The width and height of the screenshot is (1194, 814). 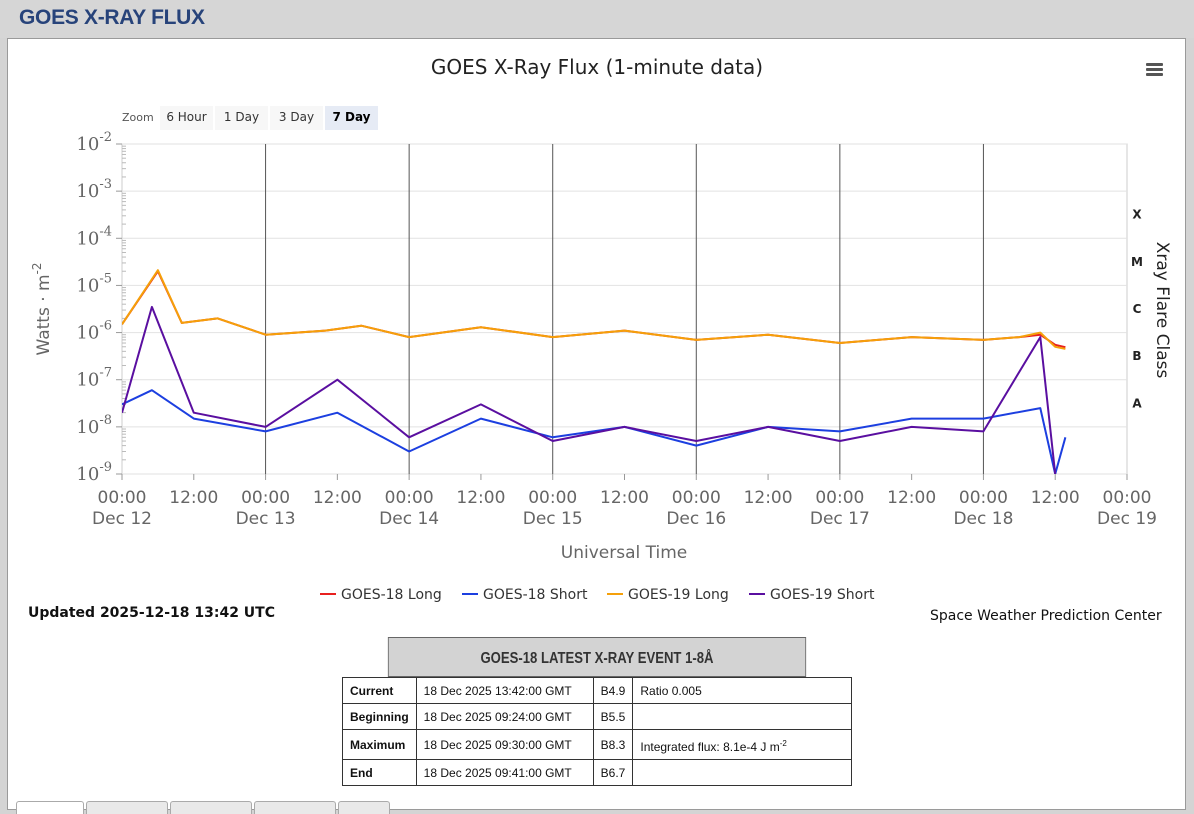 What do you see at coordinates (613, 744) in the screenshot?
I see `row-class: B8.3` at bounding box center [613, 744].